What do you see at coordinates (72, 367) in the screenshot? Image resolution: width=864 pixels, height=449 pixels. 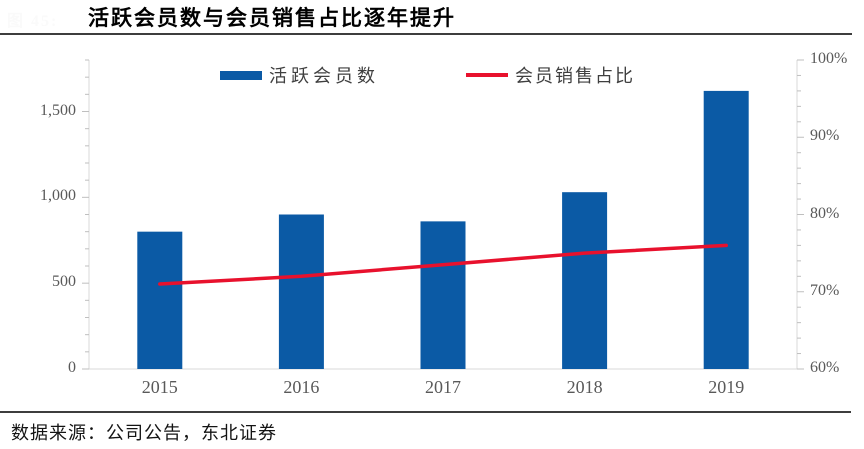 I see `left-axis-tick-label: 0` at bounding box center [72, 367].